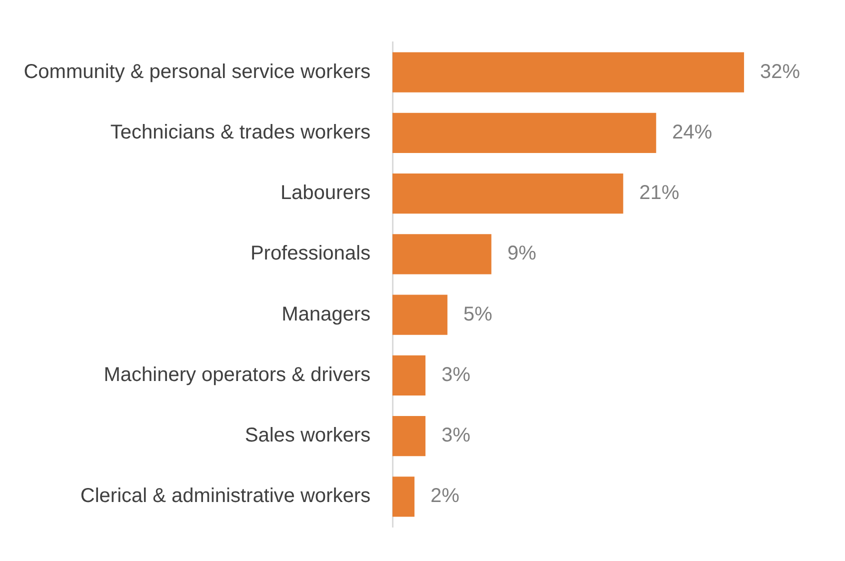  I want to click on data-label: 9%, so click(521, 253).